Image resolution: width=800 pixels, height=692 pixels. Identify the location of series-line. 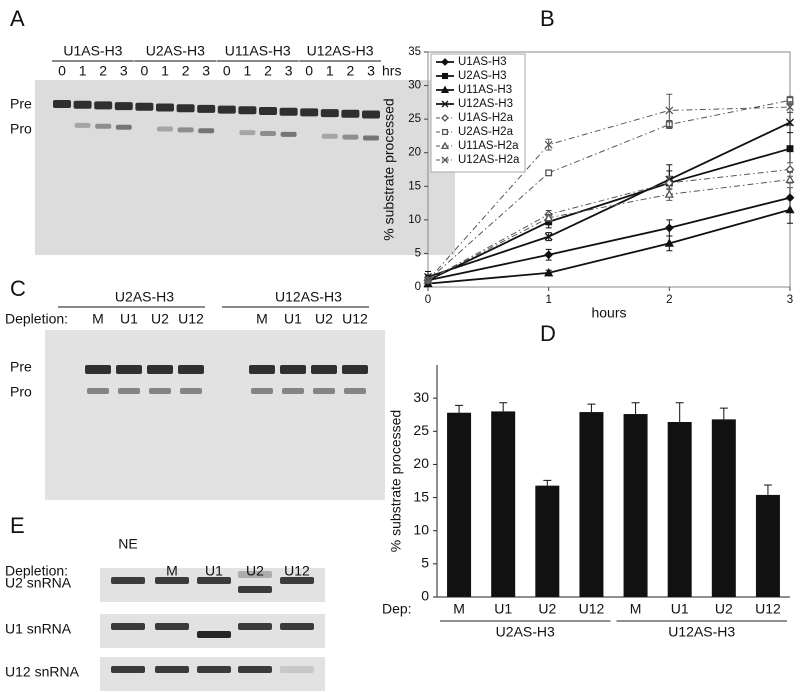
(609, 199).